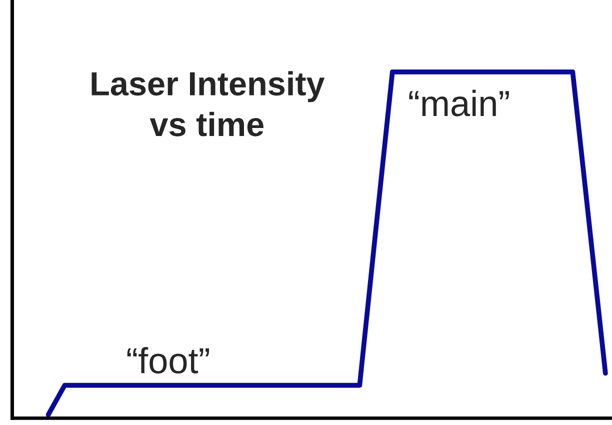 The image size is (612, 425). Describe the element at coordinates (459, 103) in the screenshot. I see `annotation: “main”` at that location.